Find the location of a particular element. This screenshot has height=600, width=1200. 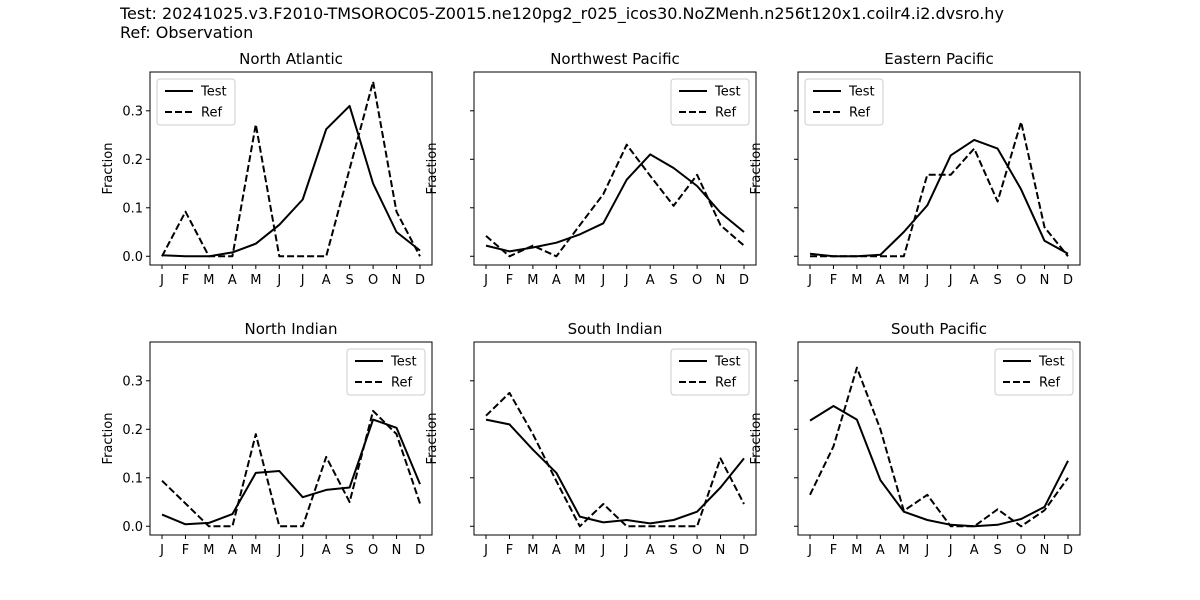

panel-title: South Indian is located at coordinates (615, 329).